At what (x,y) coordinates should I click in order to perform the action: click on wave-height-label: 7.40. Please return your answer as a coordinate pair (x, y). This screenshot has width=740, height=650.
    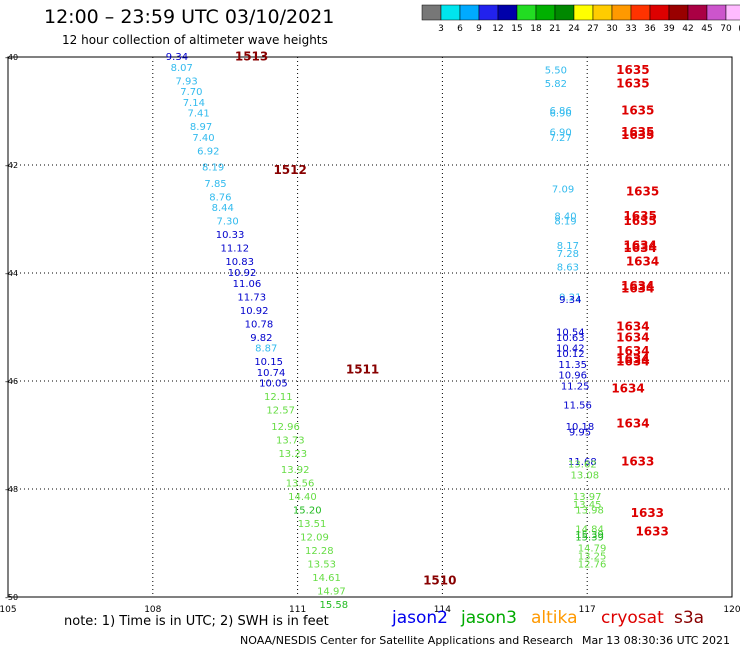
    Looking at the image, I should click on (203, 138).